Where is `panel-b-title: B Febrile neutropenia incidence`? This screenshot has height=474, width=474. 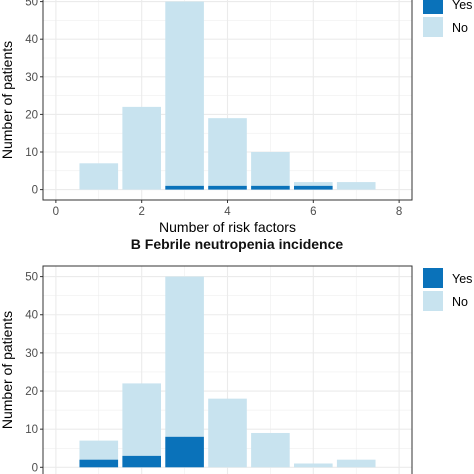 panel-b-title: B Febrile neutropenia incidence is located at coordinates (237, 244).